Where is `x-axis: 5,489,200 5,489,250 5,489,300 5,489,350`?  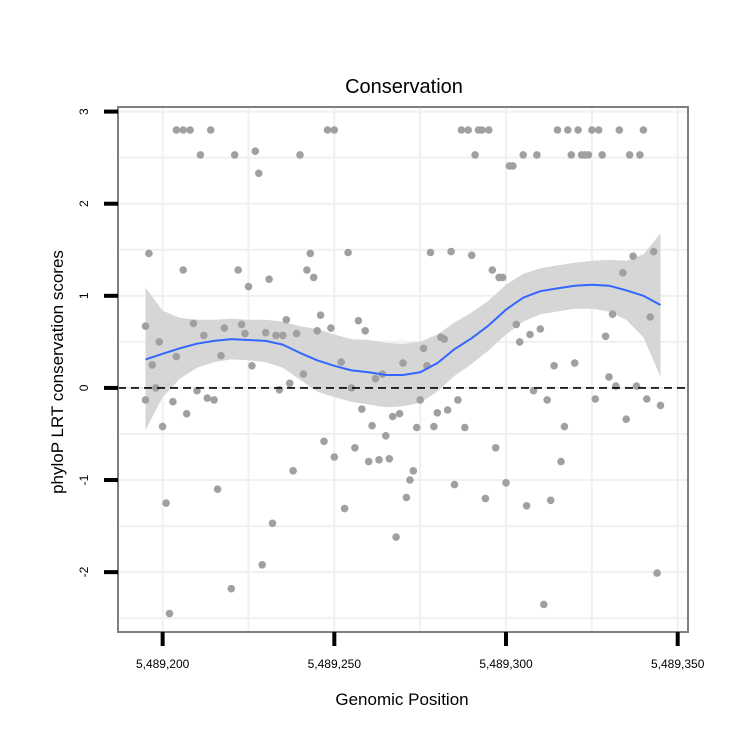 x-axis: 5,489,200 5,489,250 5,489,300 5,489,350 is located at coordinates (420, 651).